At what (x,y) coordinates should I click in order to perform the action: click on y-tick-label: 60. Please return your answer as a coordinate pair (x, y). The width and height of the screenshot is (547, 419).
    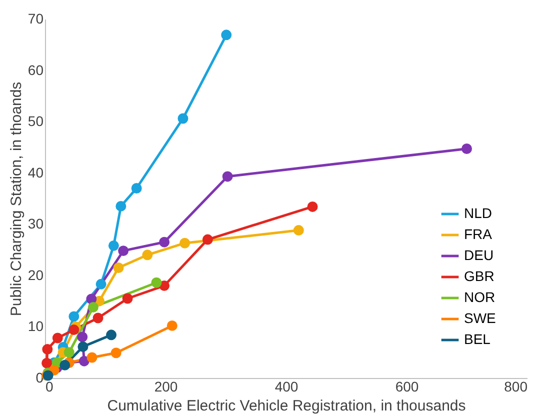
    Looking at the image, I should click on (36, 70).